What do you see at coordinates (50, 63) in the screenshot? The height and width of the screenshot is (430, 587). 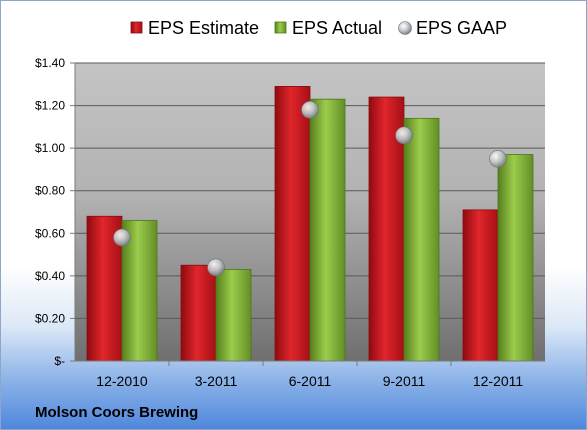 I see `y-tick-label: $1.40` at bounding box center [50, 63].